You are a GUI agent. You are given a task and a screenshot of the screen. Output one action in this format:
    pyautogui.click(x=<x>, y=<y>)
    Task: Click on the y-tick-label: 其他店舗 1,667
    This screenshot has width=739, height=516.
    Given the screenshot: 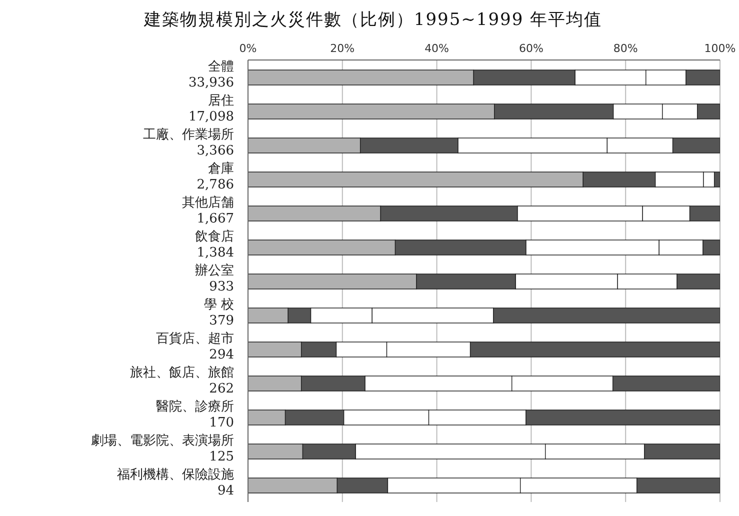 What is the action you would take?
    pyautogui.click(x=208, y=210)
    